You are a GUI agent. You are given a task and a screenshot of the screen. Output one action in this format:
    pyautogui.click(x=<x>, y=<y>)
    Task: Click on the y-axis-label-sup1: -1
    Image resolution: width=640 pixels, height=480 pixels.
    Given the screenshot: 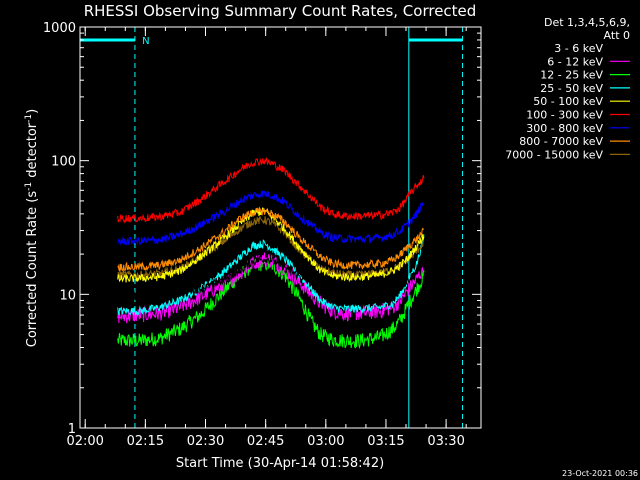 What is the action you would take?
    pyautogui.click(x=29, y=186)
    